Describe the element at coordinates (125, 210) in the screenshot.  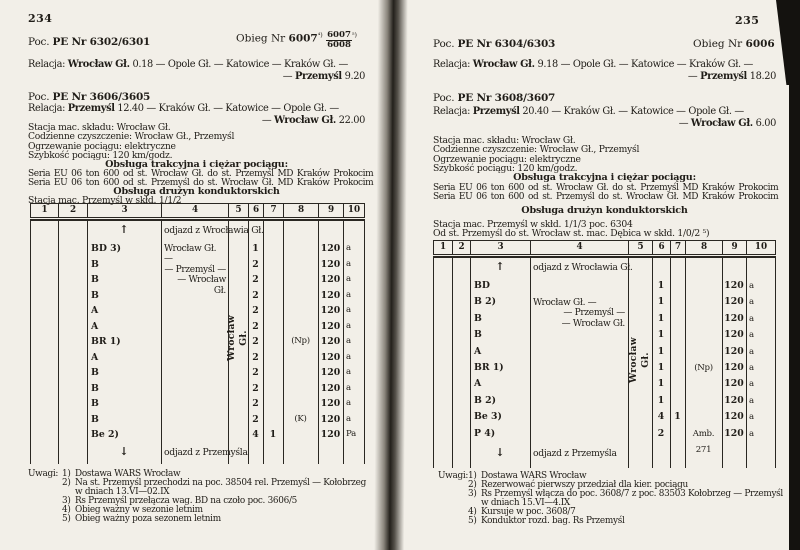
I see `col-header: 3` at that location.